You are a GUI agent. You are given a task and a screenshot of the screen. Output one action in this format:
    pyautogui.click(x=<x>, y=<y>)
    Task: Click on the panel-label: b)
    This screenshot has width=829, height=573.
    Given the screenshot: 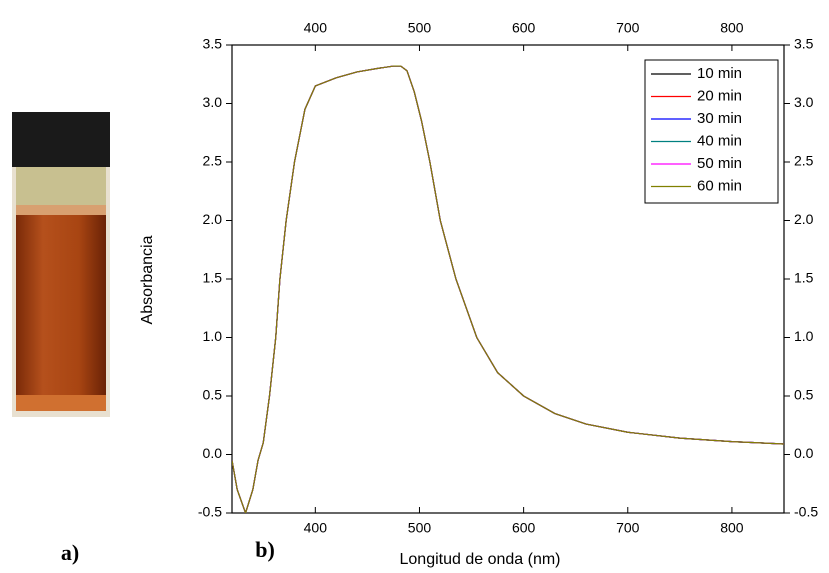 What is the action you would take?
    pyautogui.click(x=265, y=549)
    